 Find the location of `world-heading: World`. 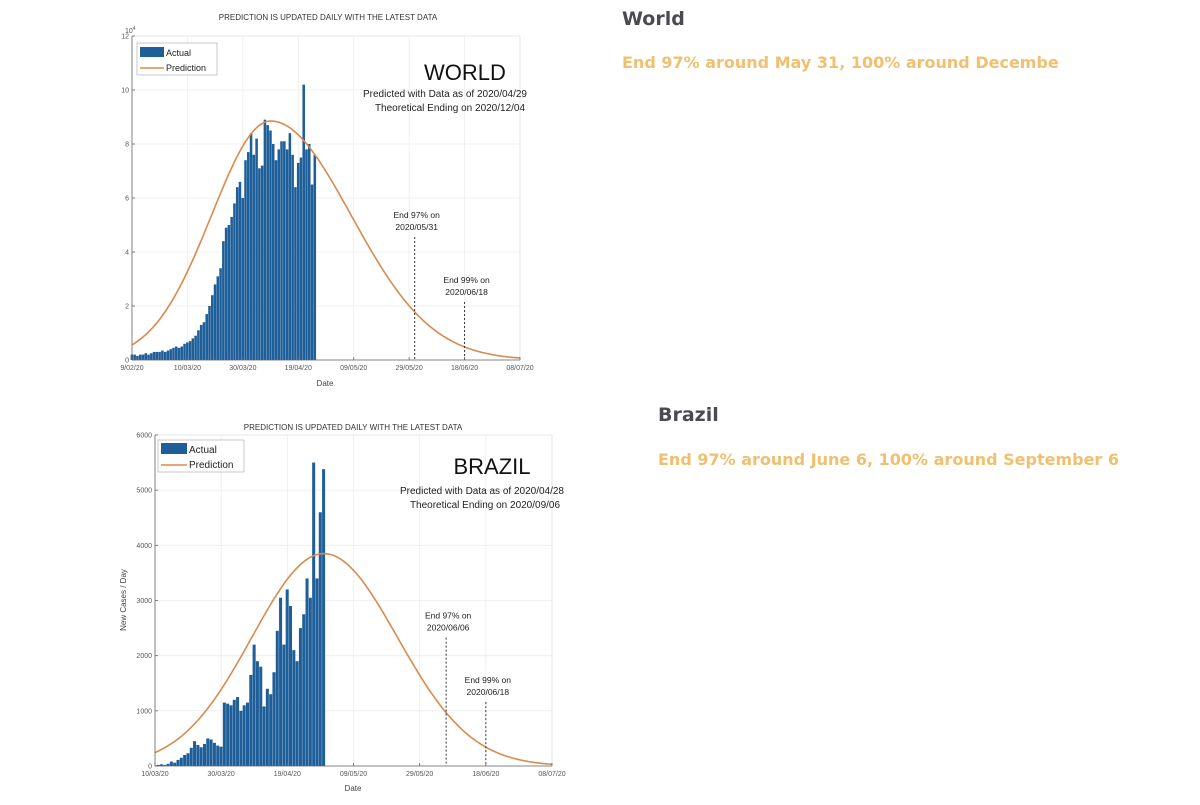

world-heading: World is located at coordinates (653, 19).